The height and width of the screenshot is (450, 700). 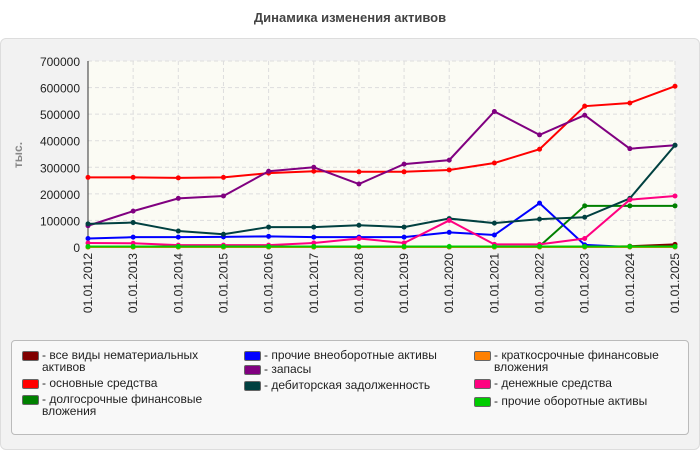 I want to click on legend-item: - долгосрочные финансовые вложения, so click(x=129, y=405).